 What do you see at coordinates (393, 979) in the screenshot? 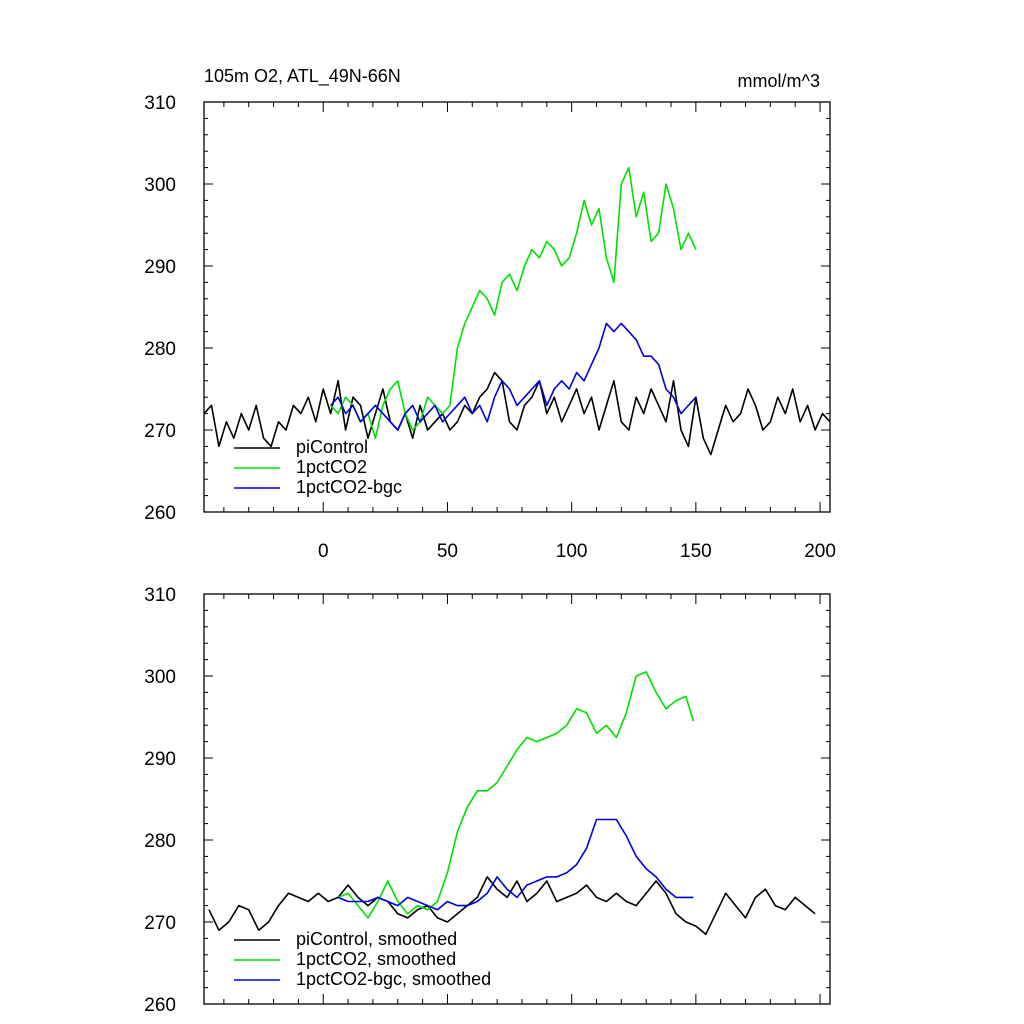
I see `legend-label: 1pctCO2-bgc, smoothed` at bounding box center [393, 979].